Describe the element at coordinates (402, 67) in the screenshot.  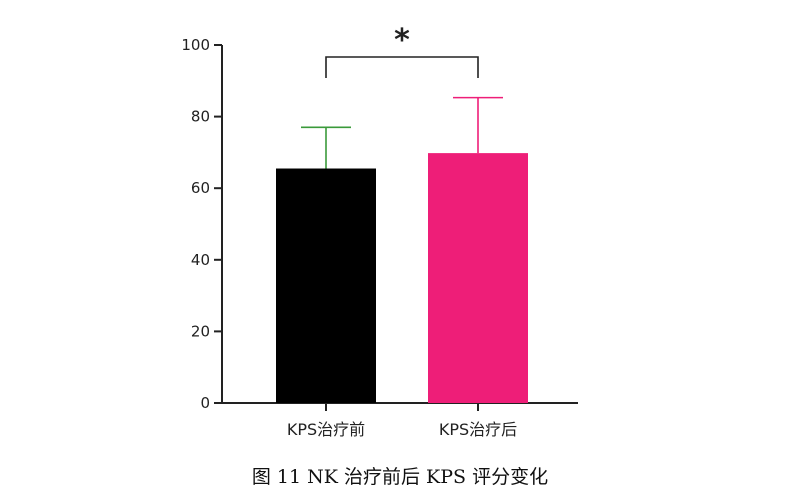
I see `significance-bracket` at that location.